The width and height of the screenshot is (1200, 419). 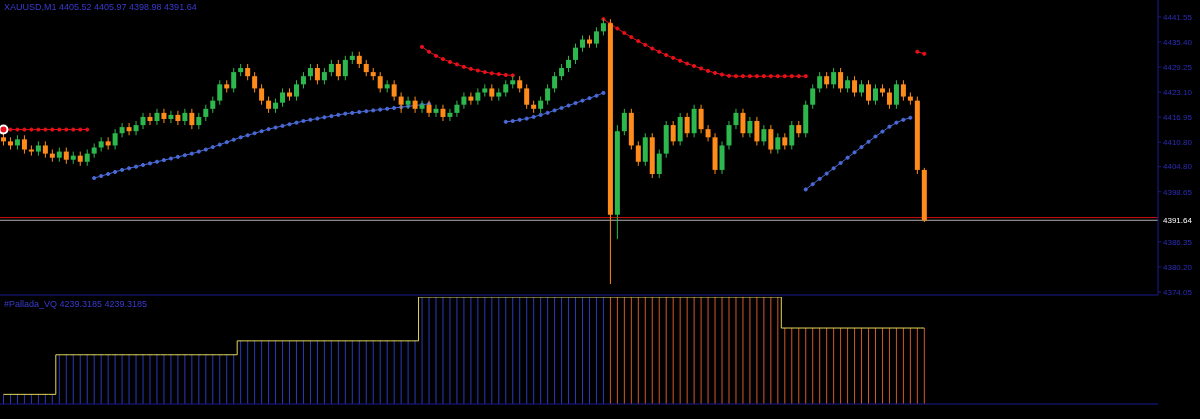 I want to click on y-tick-label: 4410.80, so click(x=1178, y=143).